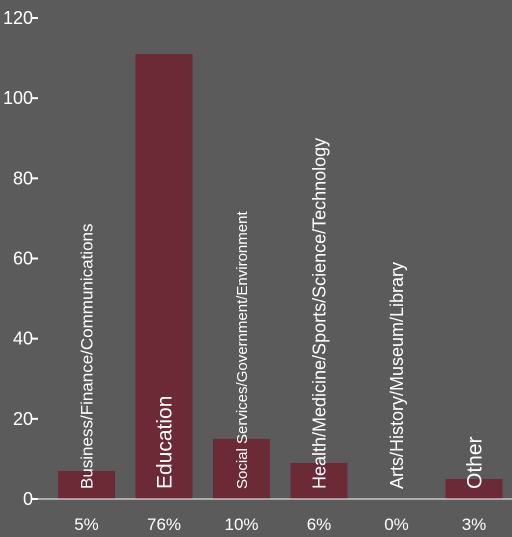 The width and height of the screenshot is (512, 537). What do you see at coordinates (28, 499) in the screenshot?
I see `y-tick-label: 0` at bounding box center [28, 499].